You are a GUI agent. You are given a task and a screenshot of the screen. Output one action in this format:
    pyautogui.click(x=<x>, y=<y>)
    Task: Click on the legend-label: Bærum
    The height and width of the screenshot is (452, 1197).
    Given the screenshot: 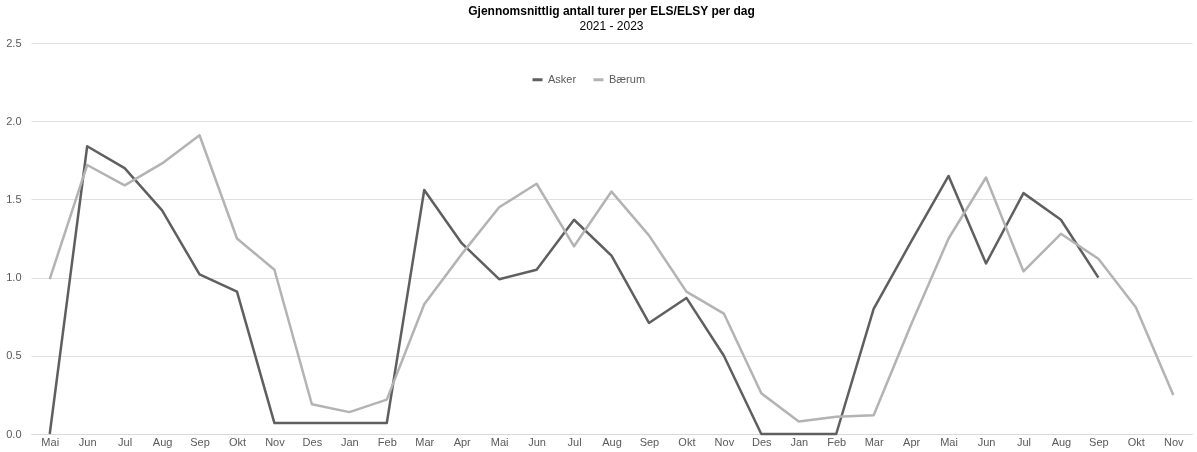 What is the action you would take?
    pyautogui.click(x=627, y=78)
    